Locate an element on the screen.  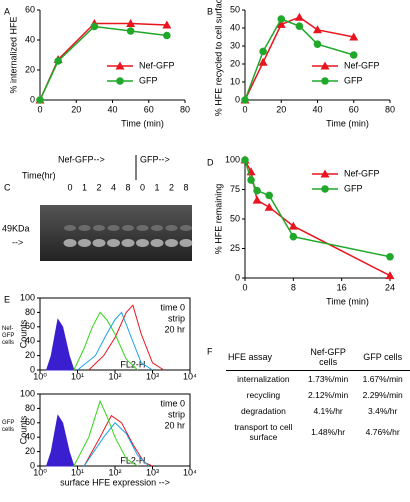
column-header: HFE assay is located at coordinates (263, 357).